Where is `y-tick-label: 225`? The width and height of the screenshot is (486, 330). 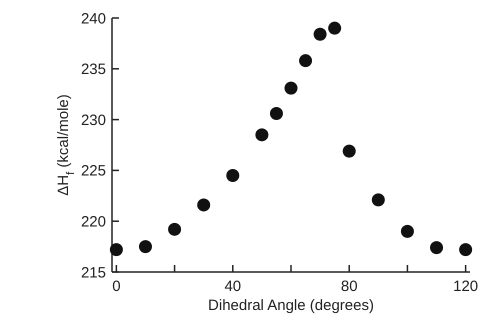 y-tick-label: 225 is located at coordinates (93, 171).